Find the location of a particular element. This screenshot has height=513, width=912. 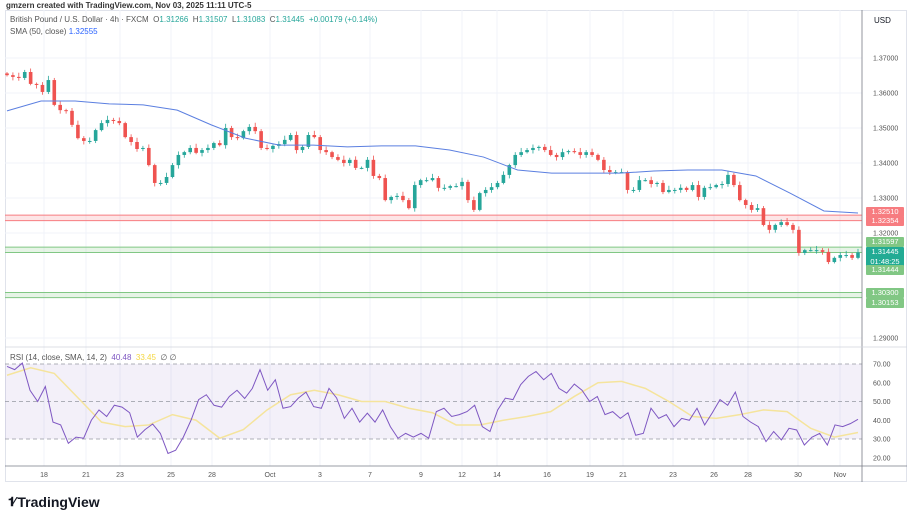

price-tag: 1.32510 is located at coordinates (885, 212).